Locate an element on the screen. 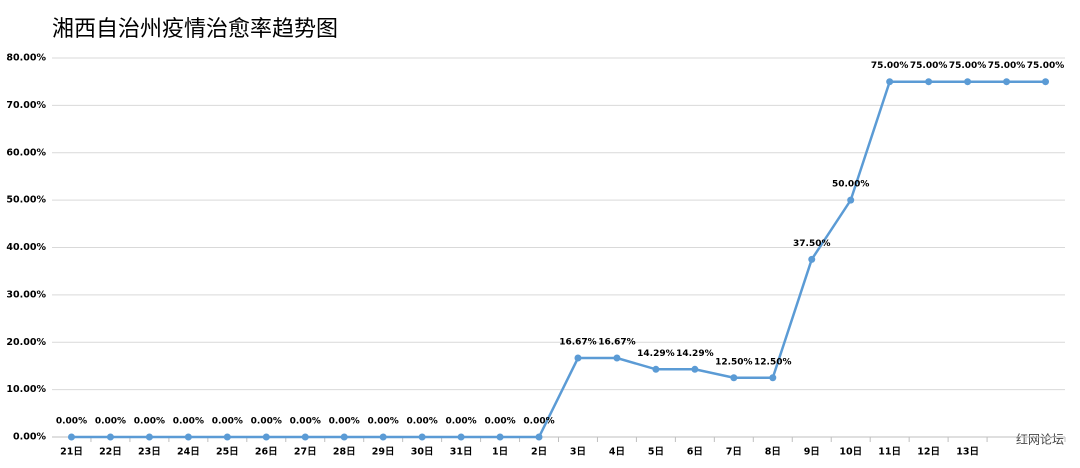  x-tick-label: 8日 is located at coordinates (773, 452).